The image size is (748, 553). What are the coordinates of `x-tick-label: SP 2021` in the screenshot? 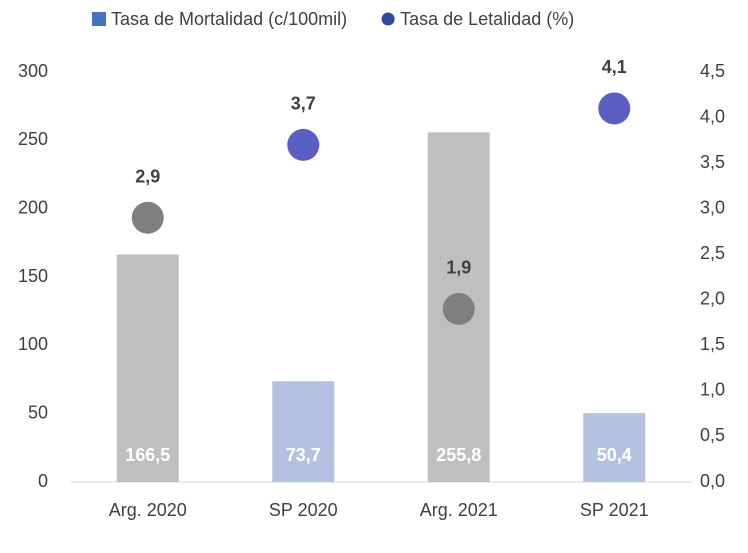 It's located at (614, 510).